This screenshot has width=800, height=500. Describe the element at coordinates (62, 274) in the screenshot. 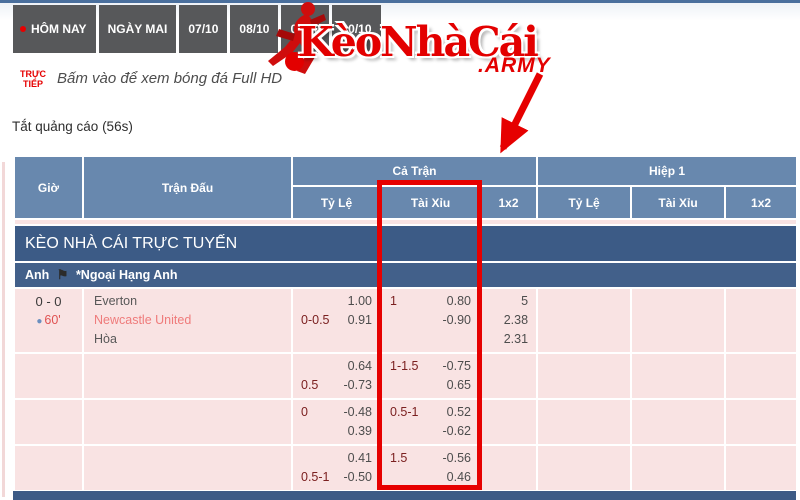

I see `flag-icon: ⚑` at that location.